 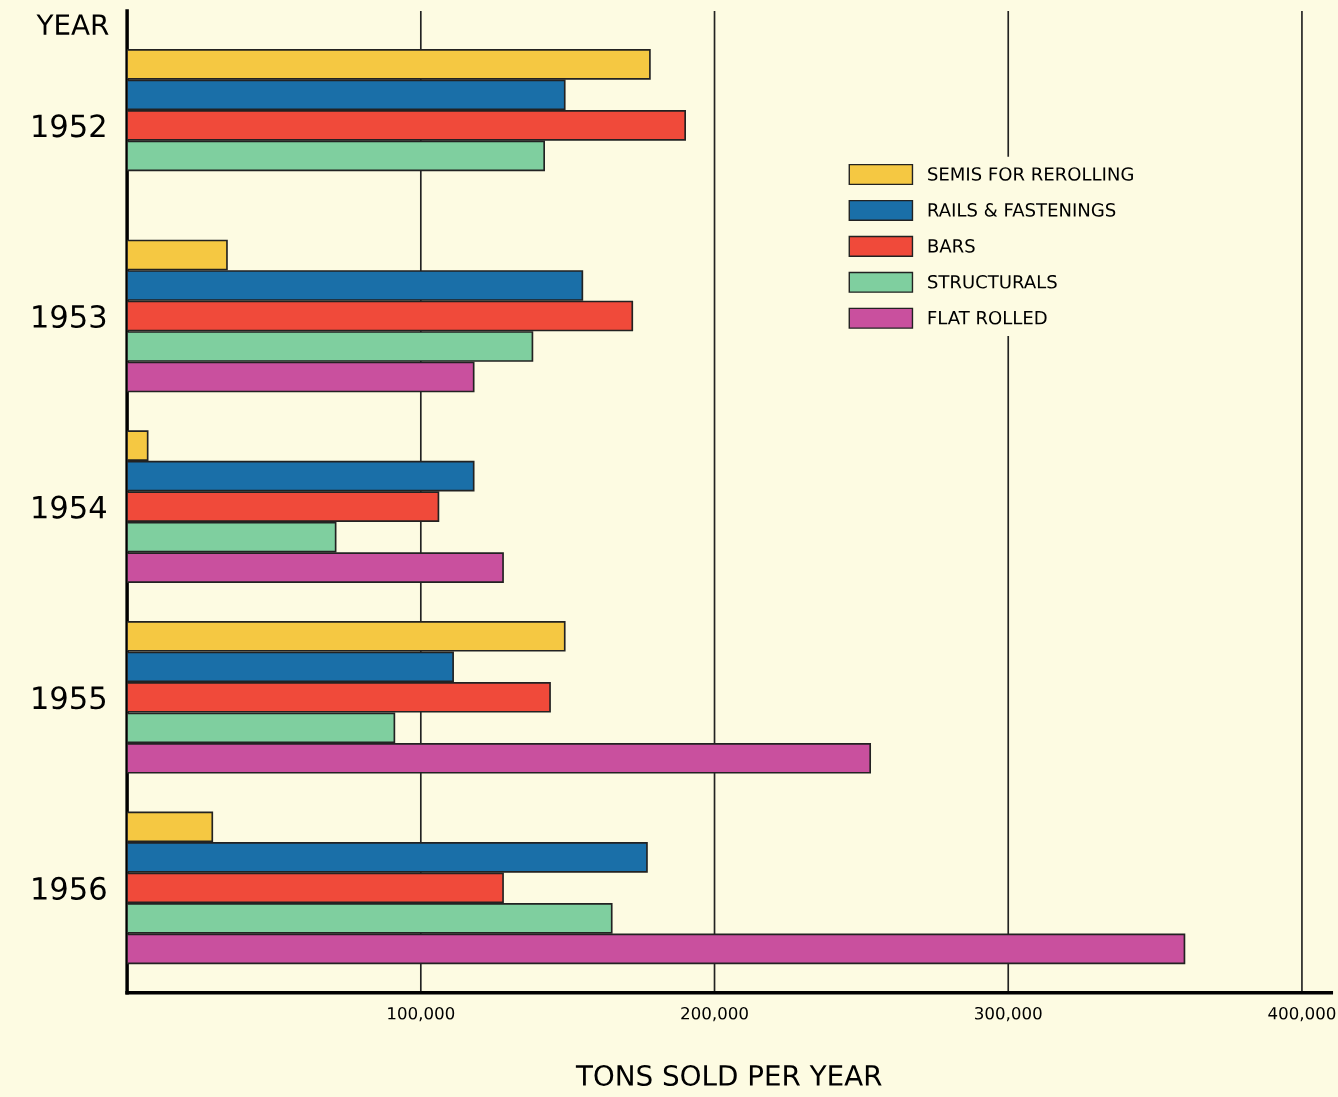 What do you see at coordinates (421, 1014) in the screenshot?
I see `x-tick-label: 100,000` at bounding box center [421, 1014].